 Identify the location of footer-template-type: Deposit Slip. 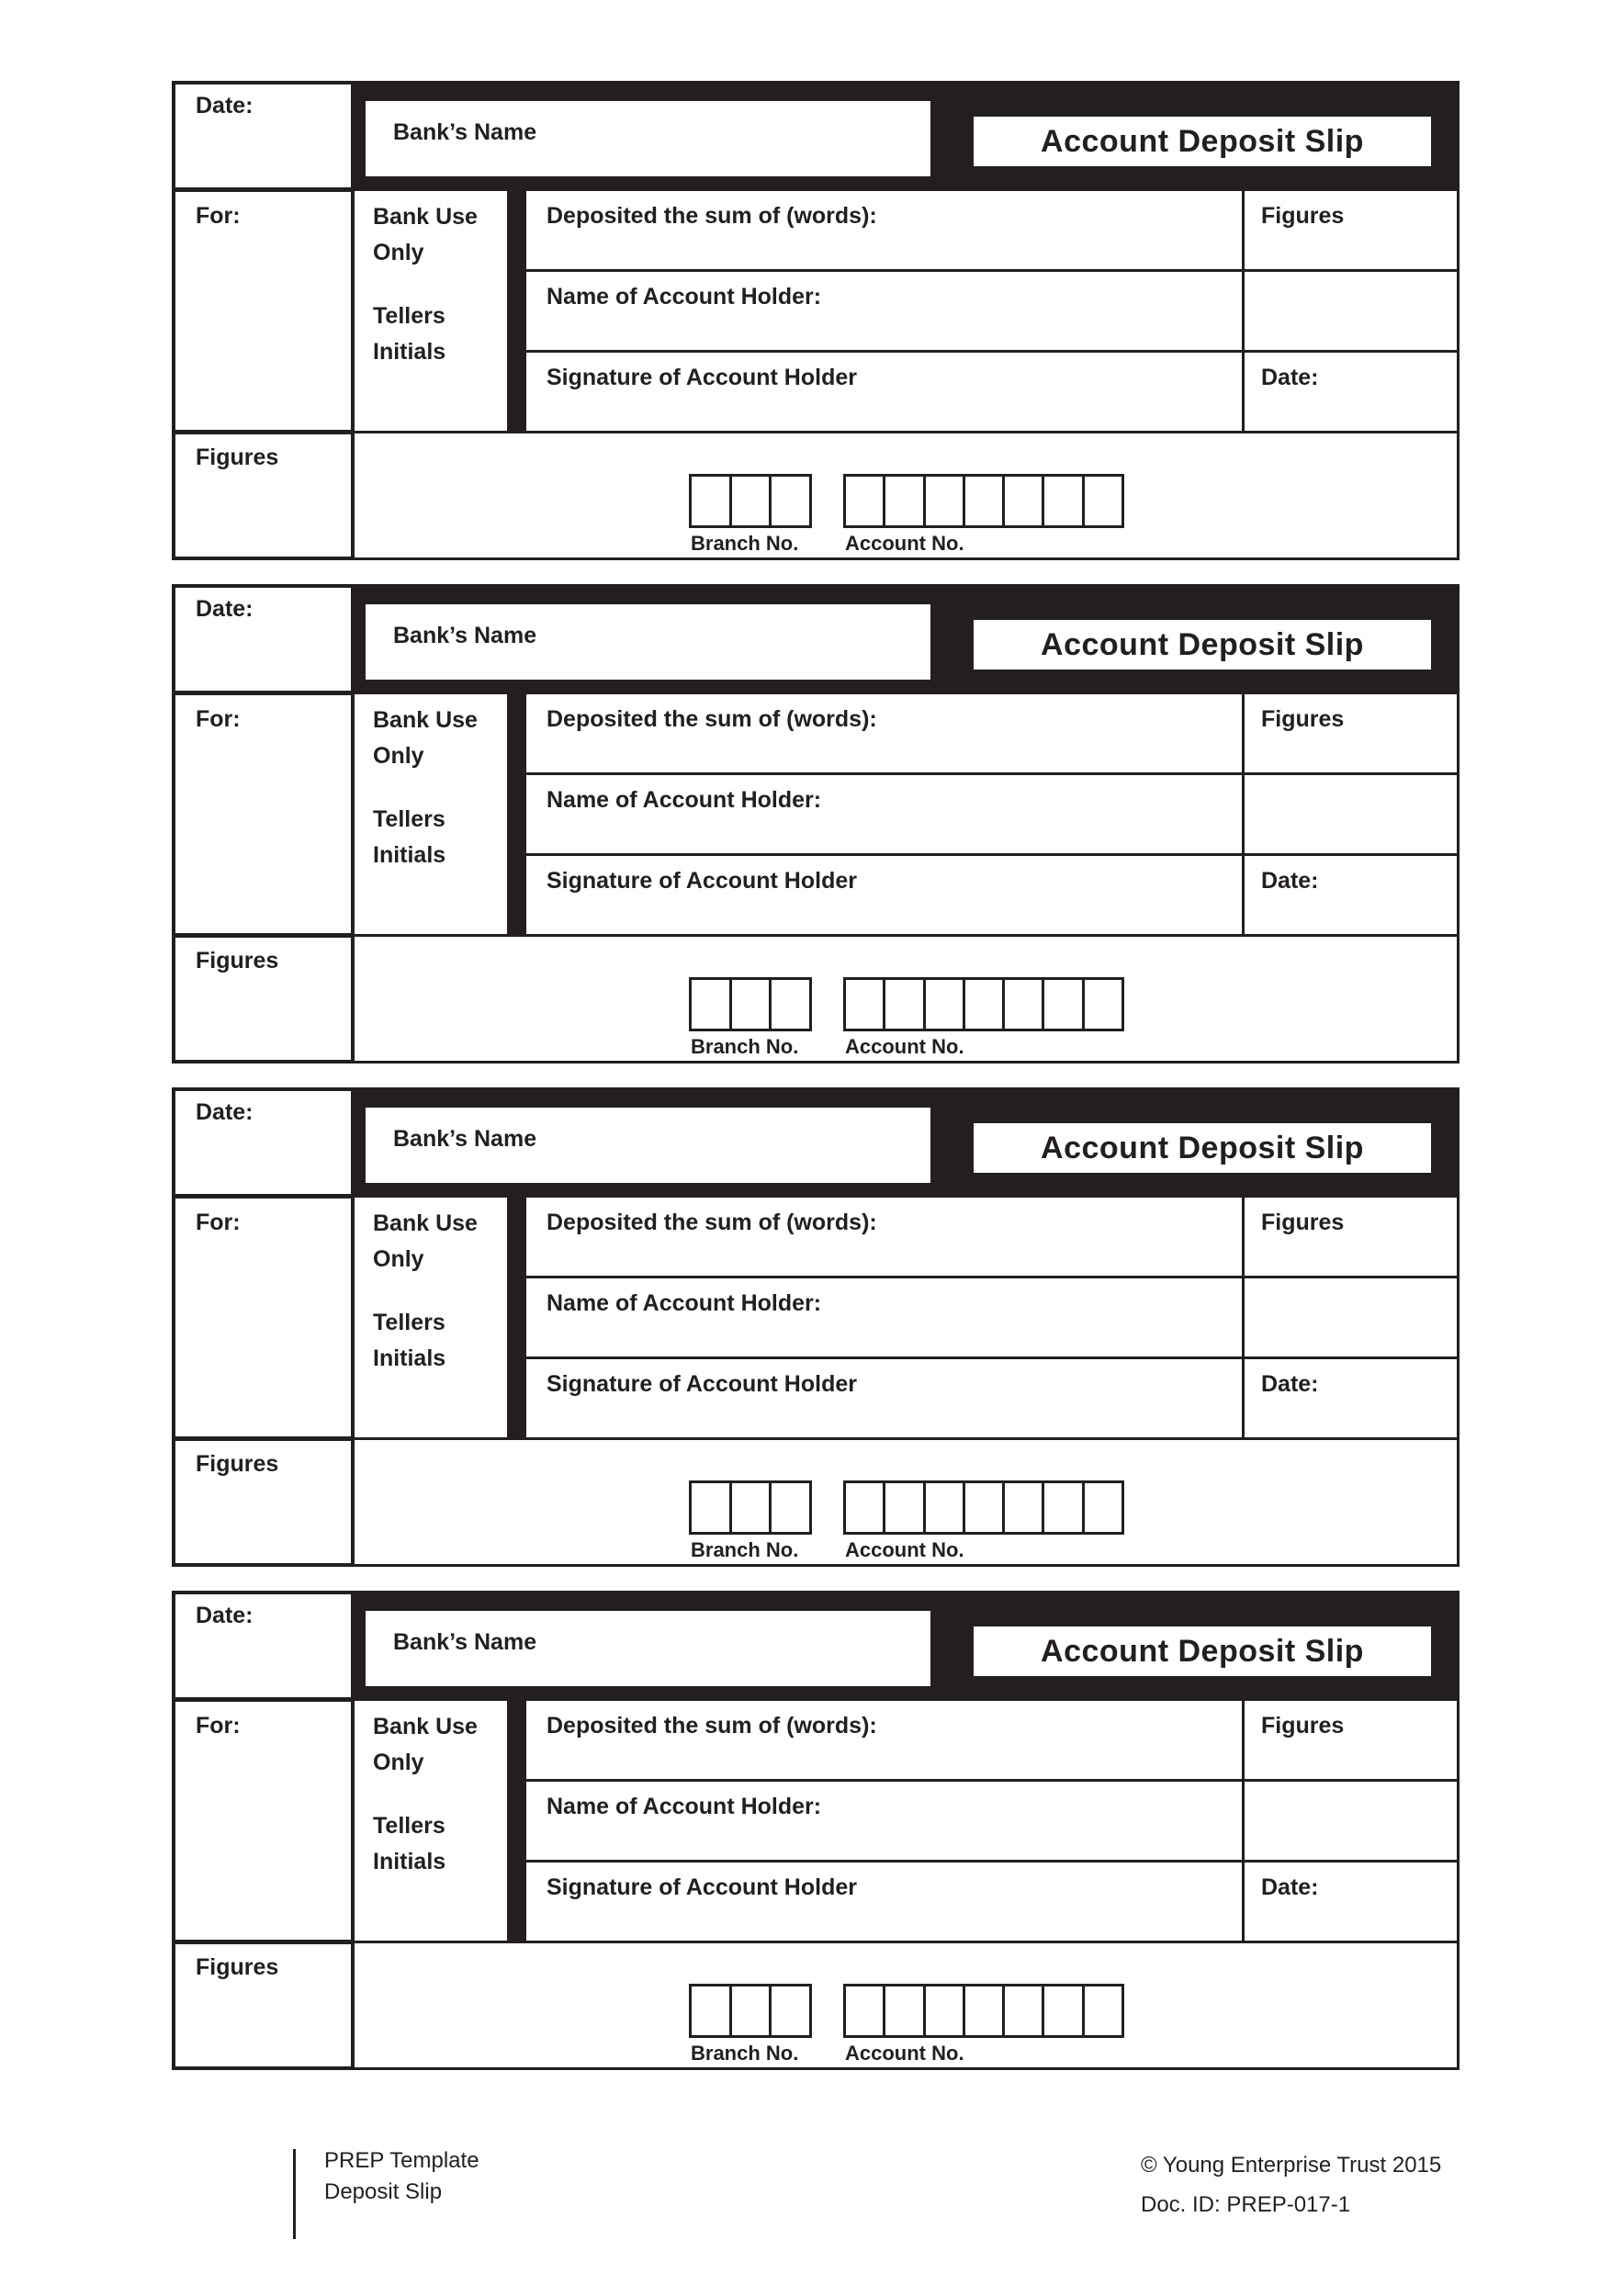
(383, 2191).